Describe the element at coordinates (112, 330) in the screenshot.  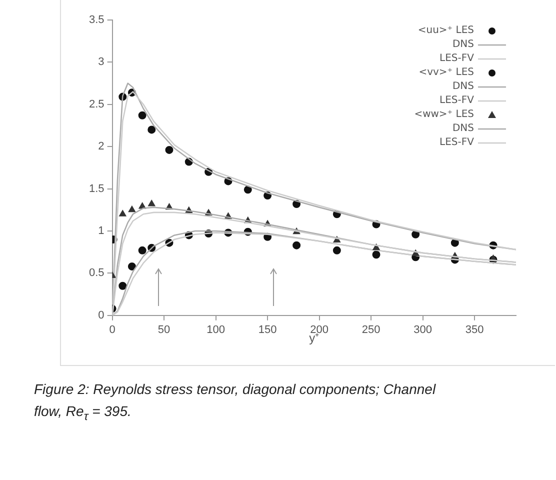
I see `x-tick-label: 0` at that location.